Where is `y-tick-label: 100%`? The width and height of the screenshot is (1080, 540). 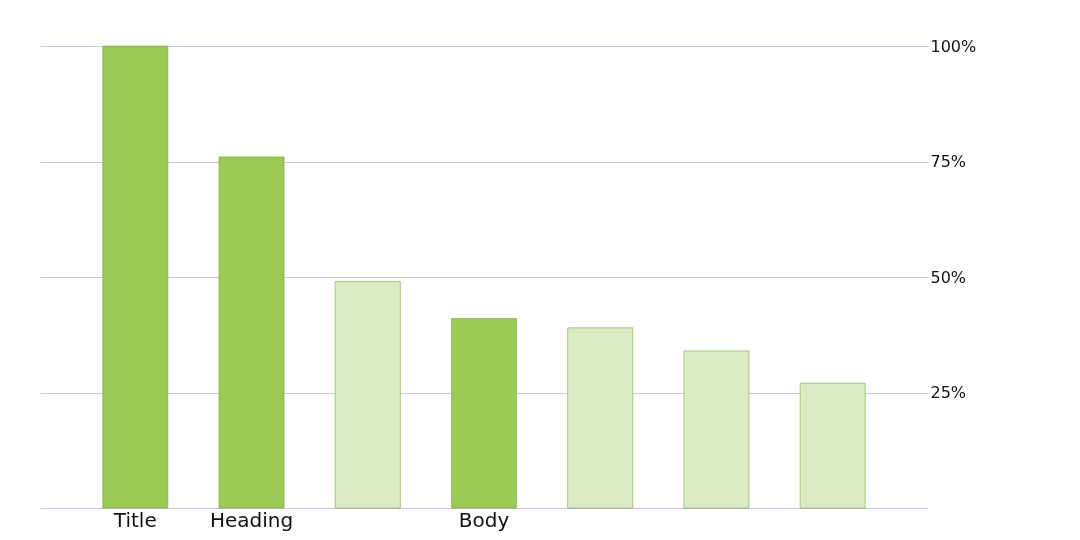 y-tick-label: 100% is located at coordinates (953, 46).